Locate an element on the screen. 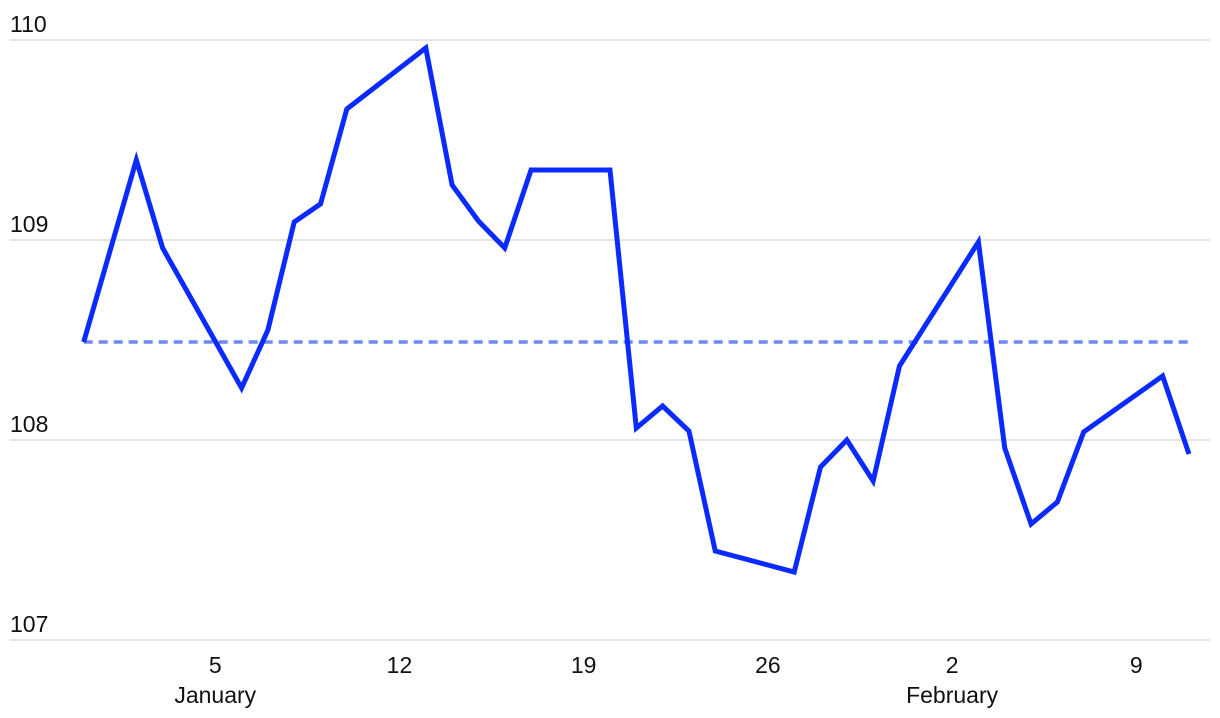 The image size is (1220, 718). y-tick-label: 110 is located at coordinates (28, 24).